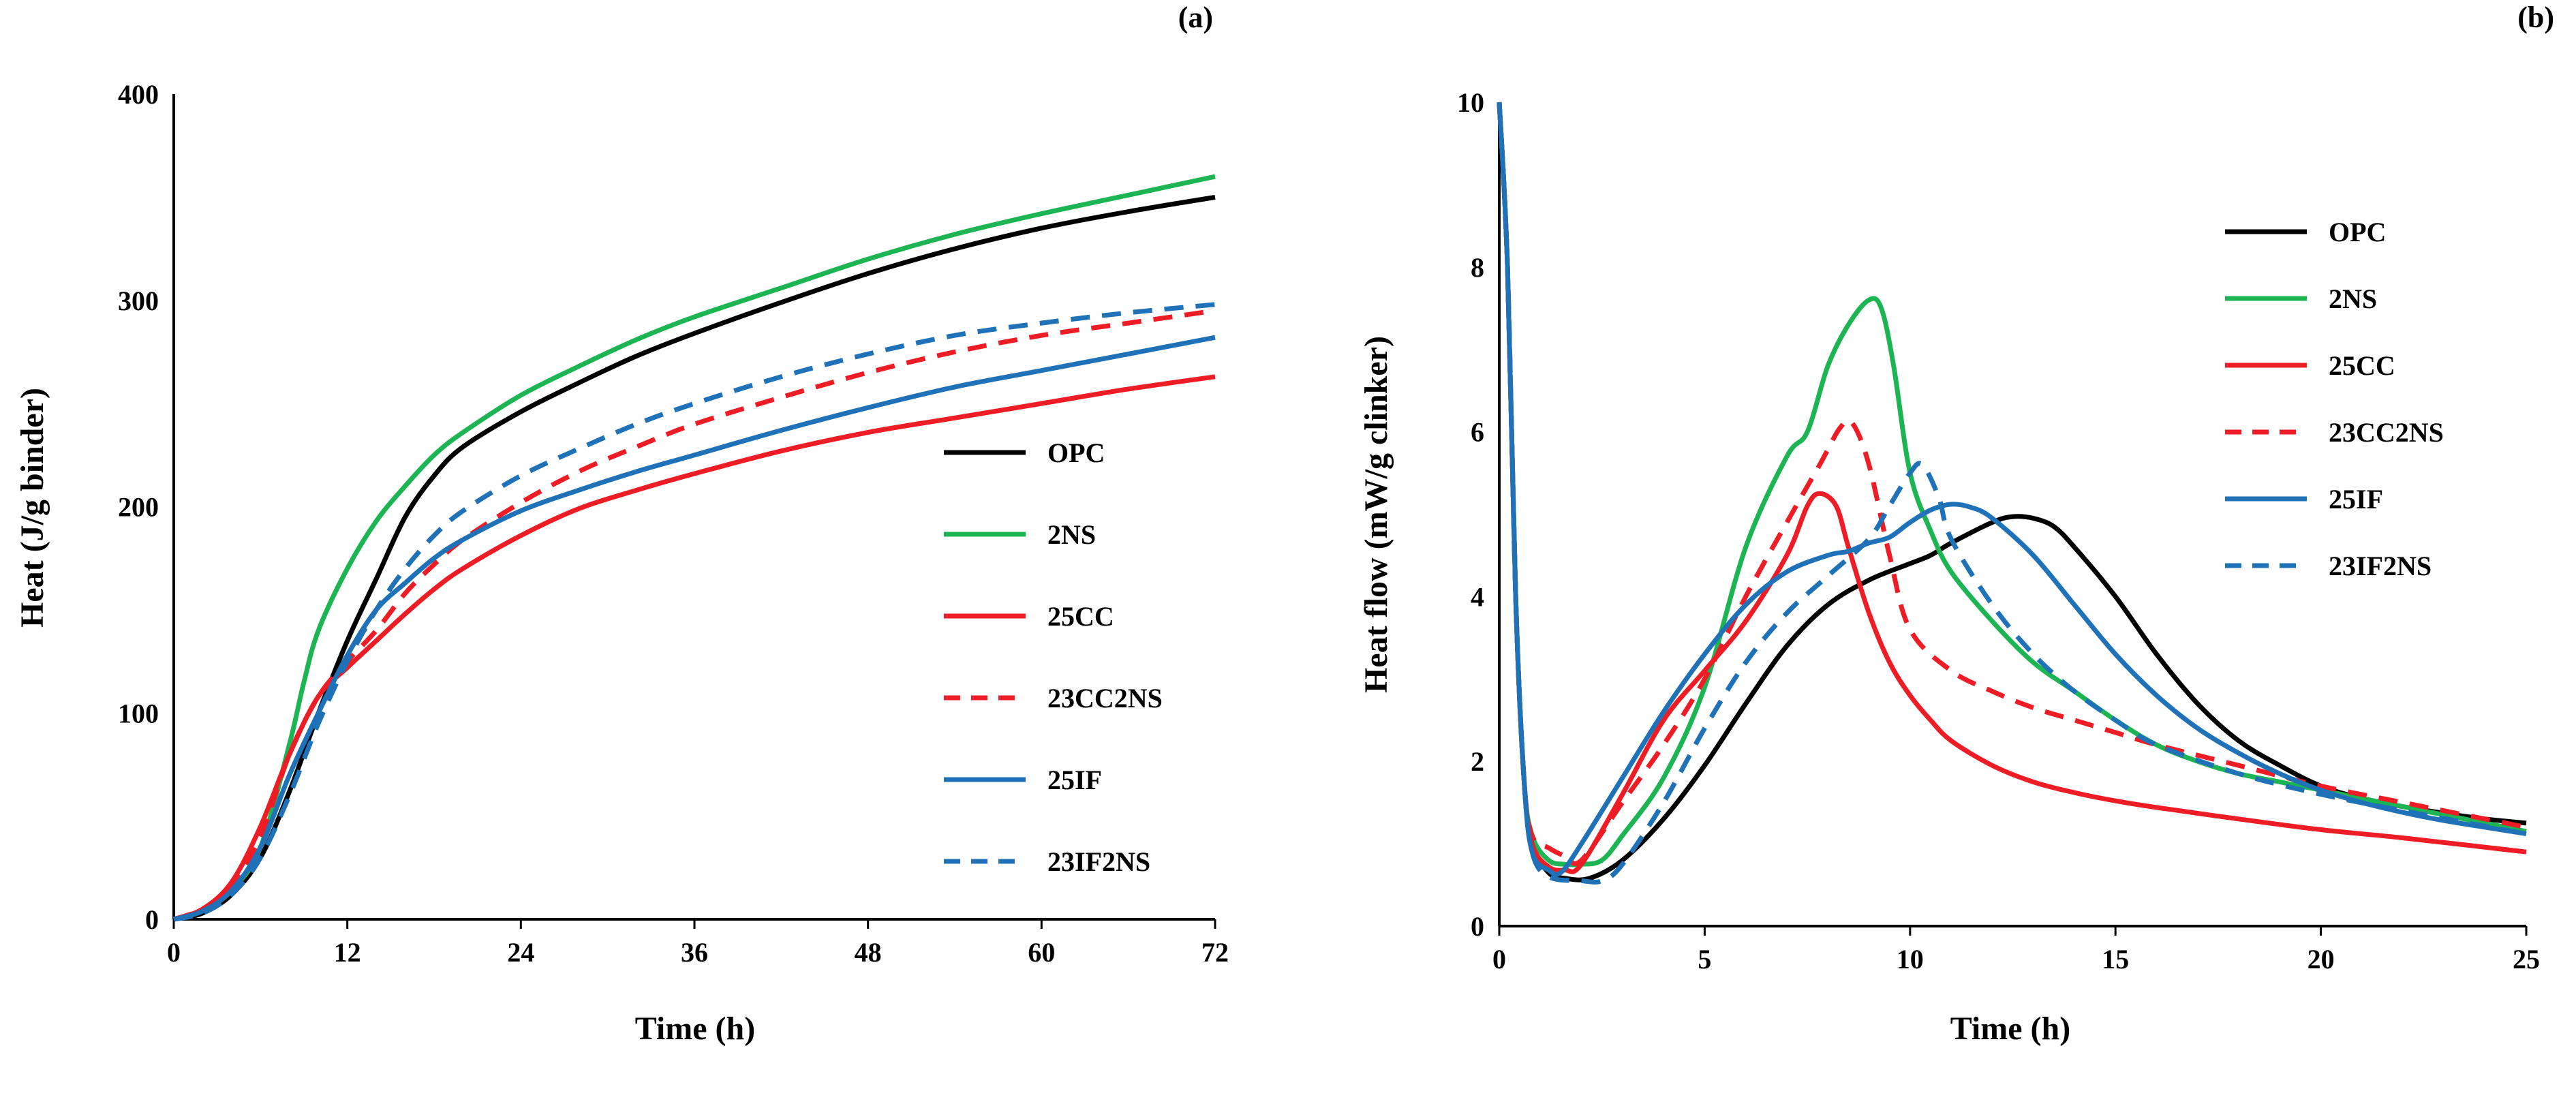 The width and height of the screenshot is (2576, 1106). What do you see at coordinates (2321, 959) in the screenshot?
I see `chart-b-x-tick-label: 20` at bounding box center [2321, 959].